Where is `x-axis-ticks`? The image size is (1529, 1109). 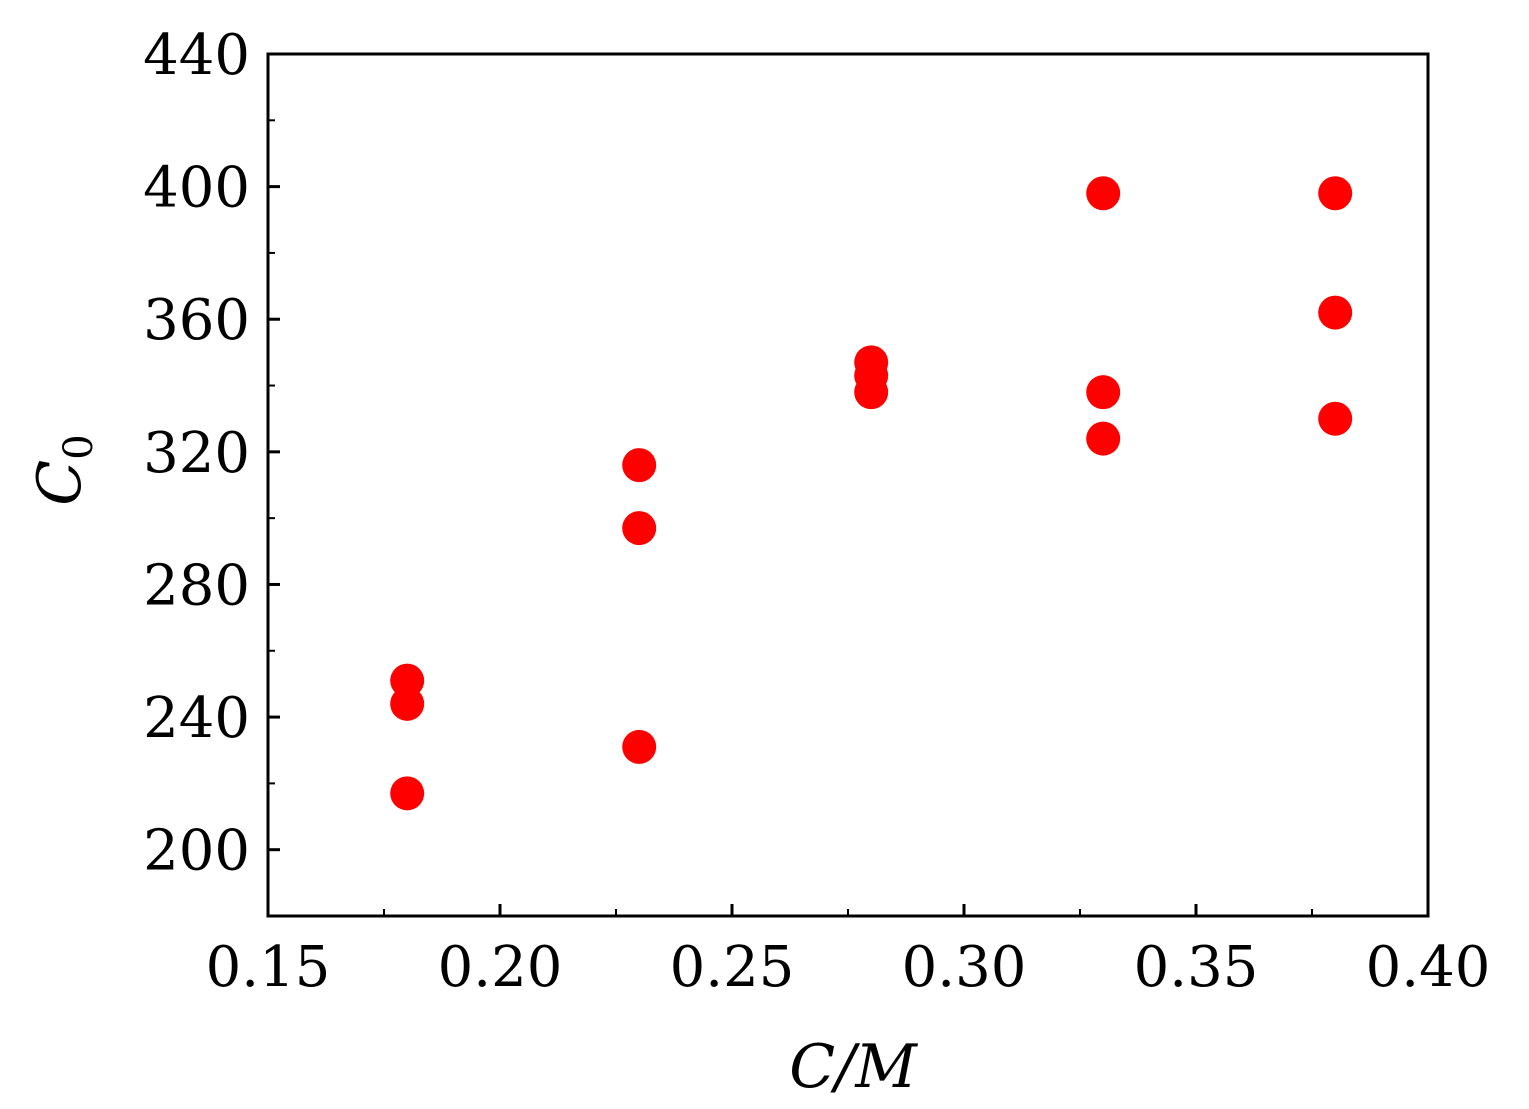 x-axis-ticks is located at coordinates (848, 910).